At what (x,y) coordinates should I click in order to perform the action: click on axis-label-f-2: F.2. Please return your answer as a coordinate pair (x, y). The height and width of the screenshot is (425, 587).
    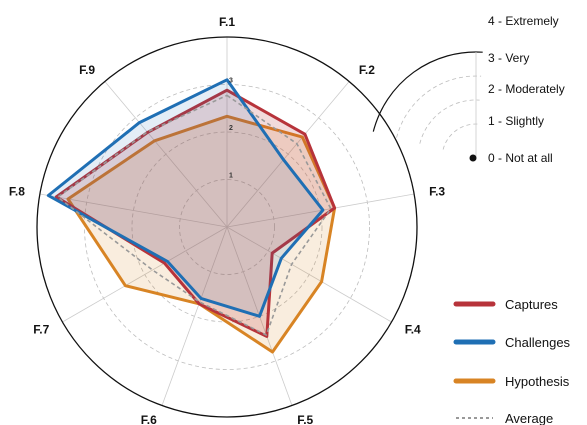
    Looking at the image, I should click on (367, 70).